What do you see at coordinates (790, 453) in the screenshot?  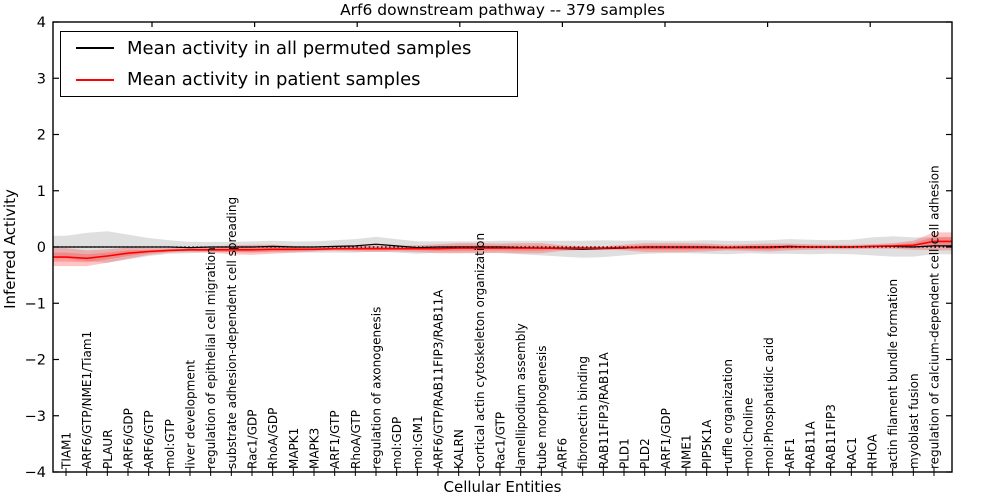 I see `x-tick-label: ARF1` at bounding box center [790, 453].